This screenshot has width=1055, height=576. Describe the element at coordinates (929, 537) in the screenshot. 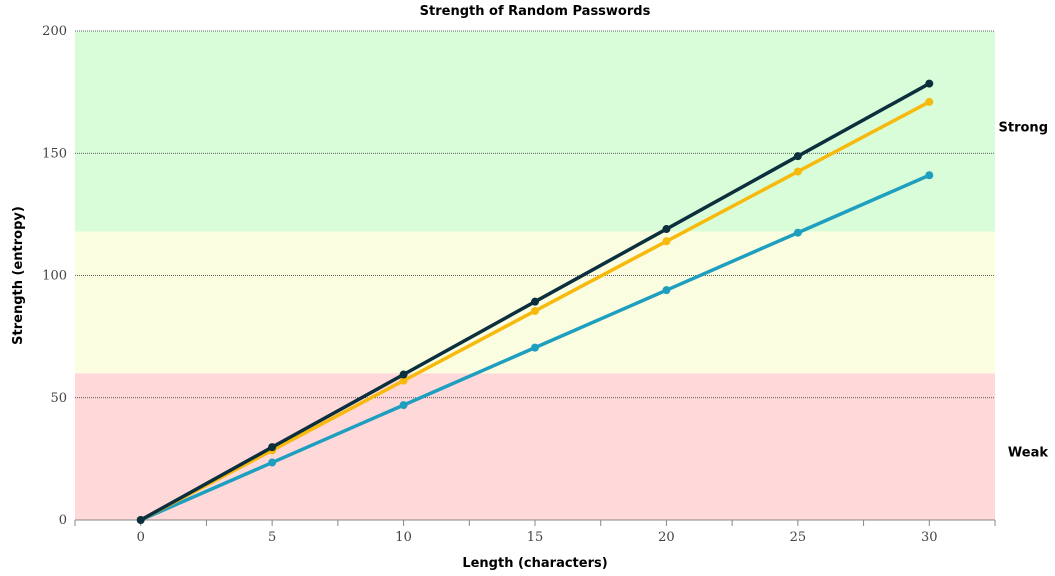

I see `x-tick-label: 30` at that location.